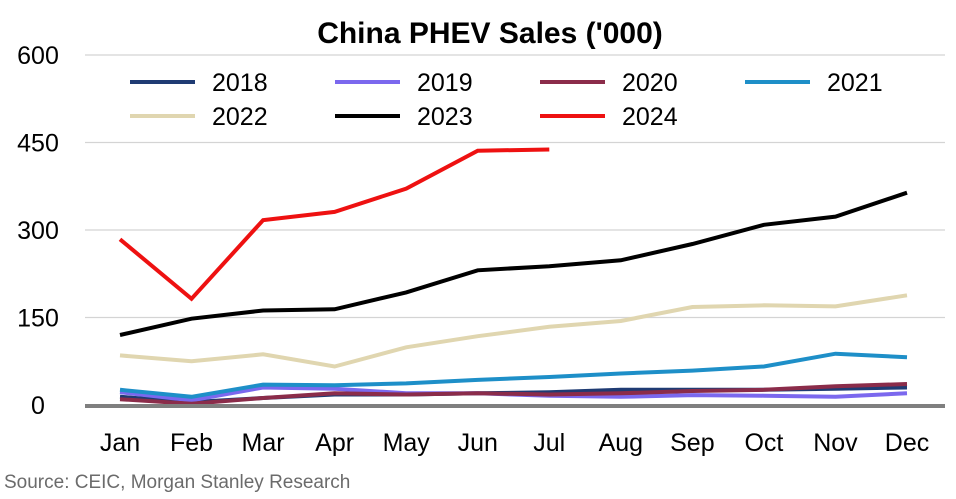  Describe the element at coordinates (513, 331) in the screenshot. I see `series-line-2022` at that location.